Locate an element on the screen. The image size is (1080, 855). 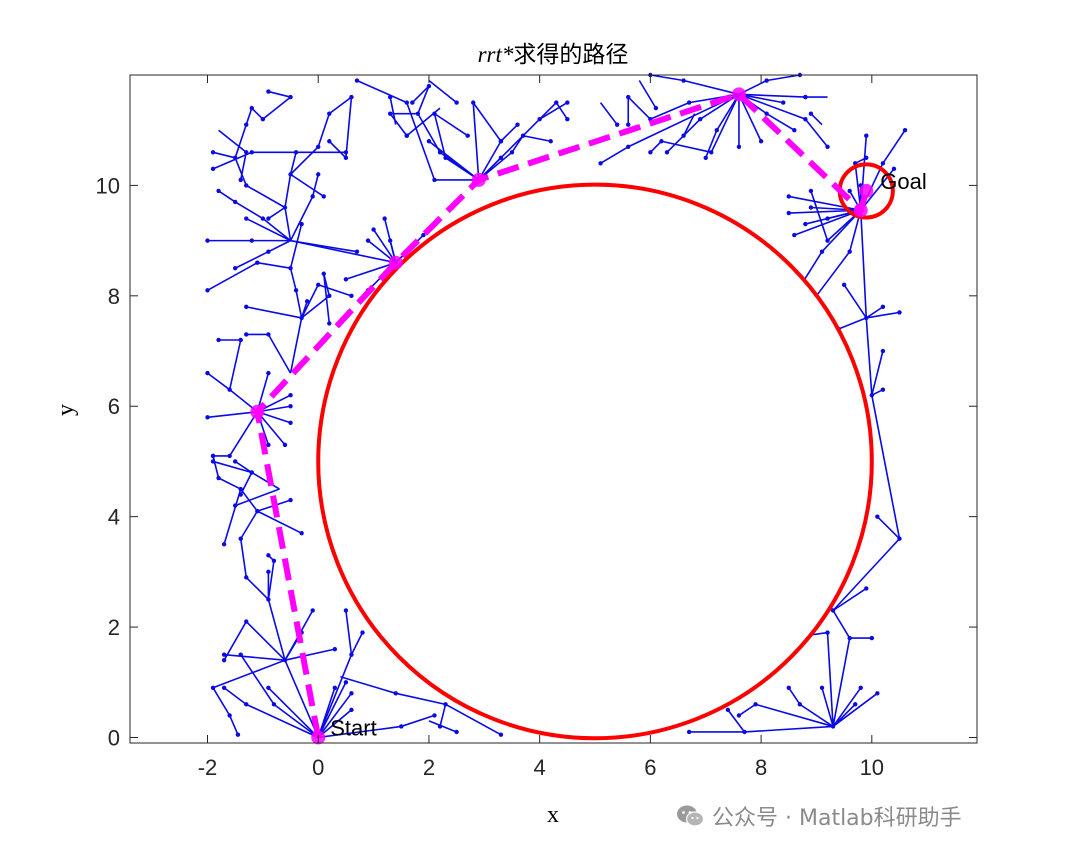
start-label: Start is located at coordinates (353, 727).